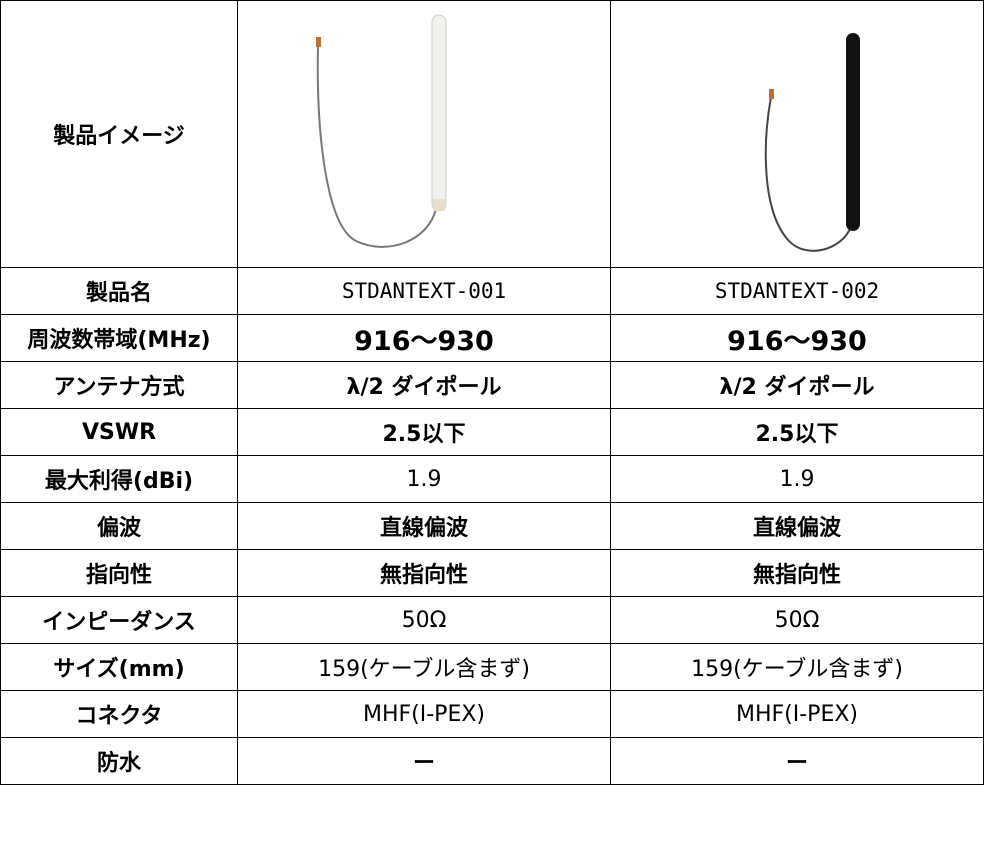 The width and height of the screenshot is (984, 843). What do you see at coordinates (119, 432) in the screenshot?
I see `row-label: VSWR` at bounding box center [119, 432].